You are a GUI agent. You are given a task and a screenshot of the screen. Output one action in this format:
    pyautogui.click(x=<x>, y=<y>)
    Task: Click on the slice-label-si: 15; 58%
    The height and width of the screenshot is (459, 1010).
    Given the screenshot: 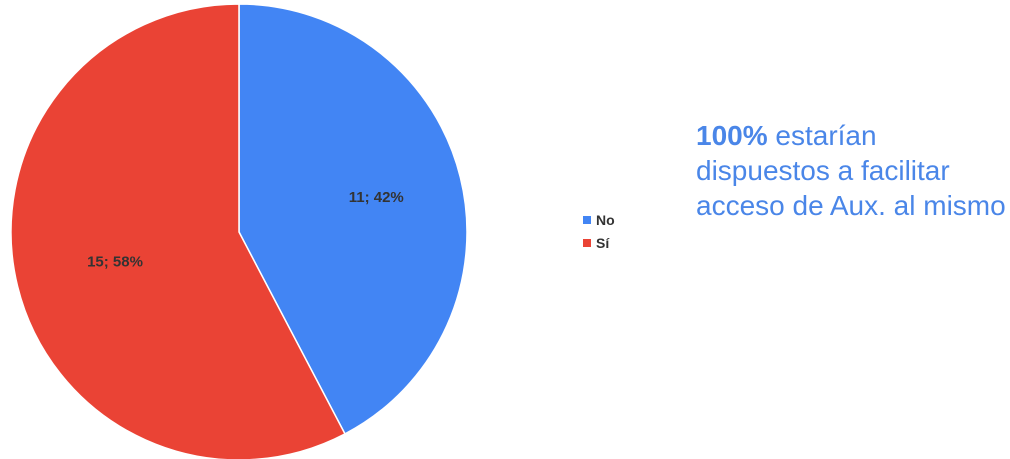 What is the action you would take?
    pyautogui.click(x=115, y=262)
    